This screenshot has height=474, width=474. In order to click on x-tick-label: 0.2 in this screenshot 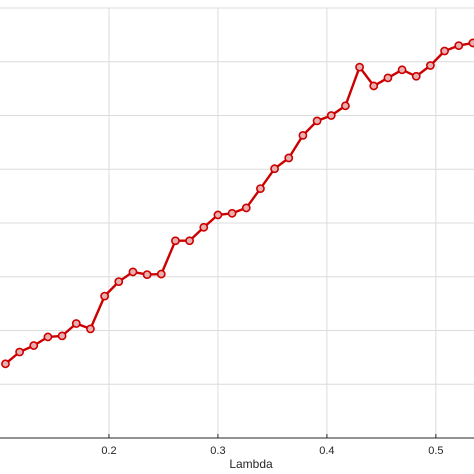, I will do `click(108, 451)`.